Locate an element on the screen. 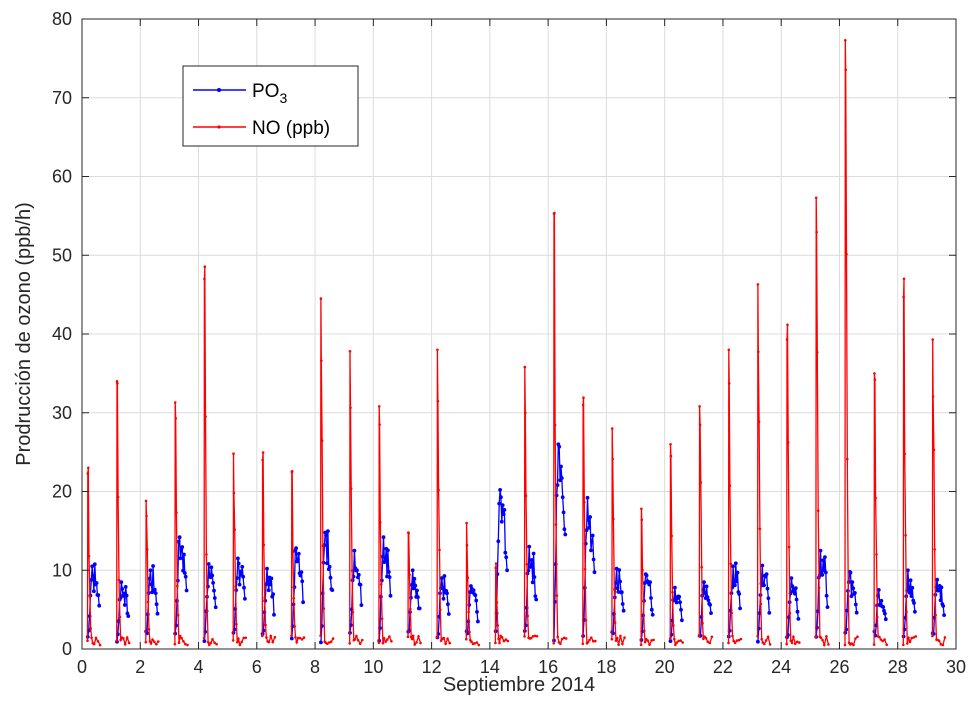  x-tick-label: 28 is located at coordinates (898, 667).